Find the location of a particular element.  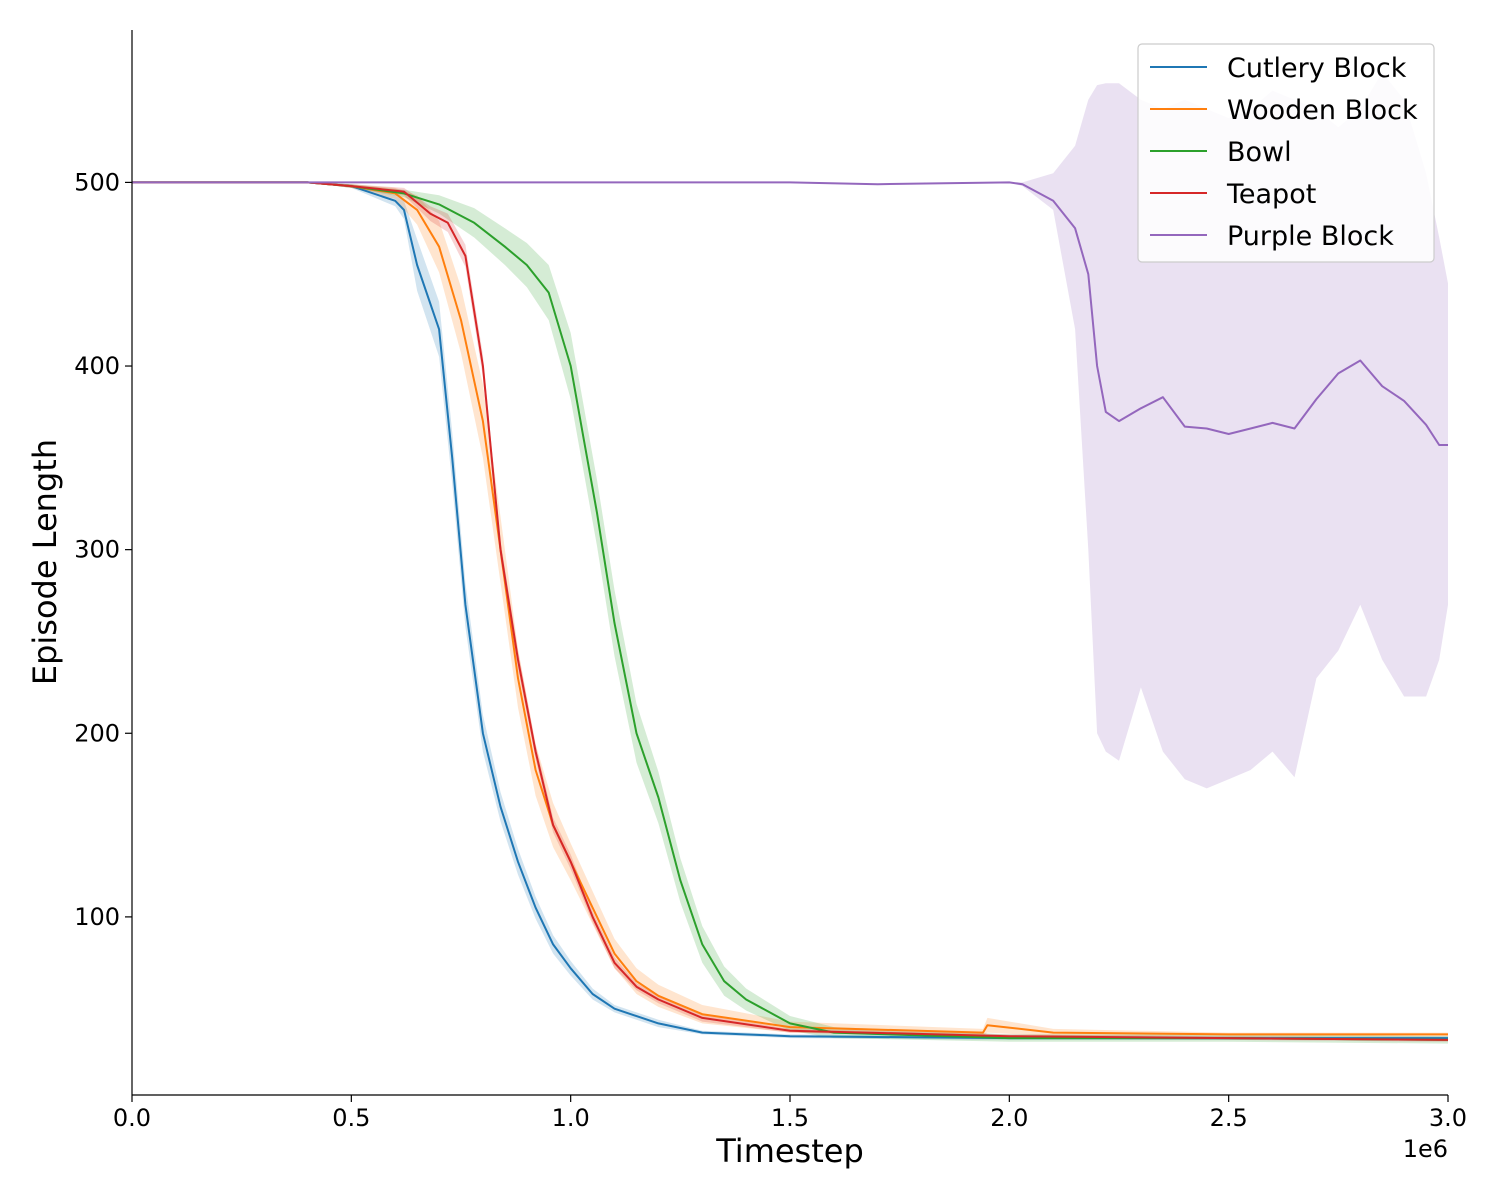

x-offset-label: 1e6 is located at coordinates (1425, 1149).